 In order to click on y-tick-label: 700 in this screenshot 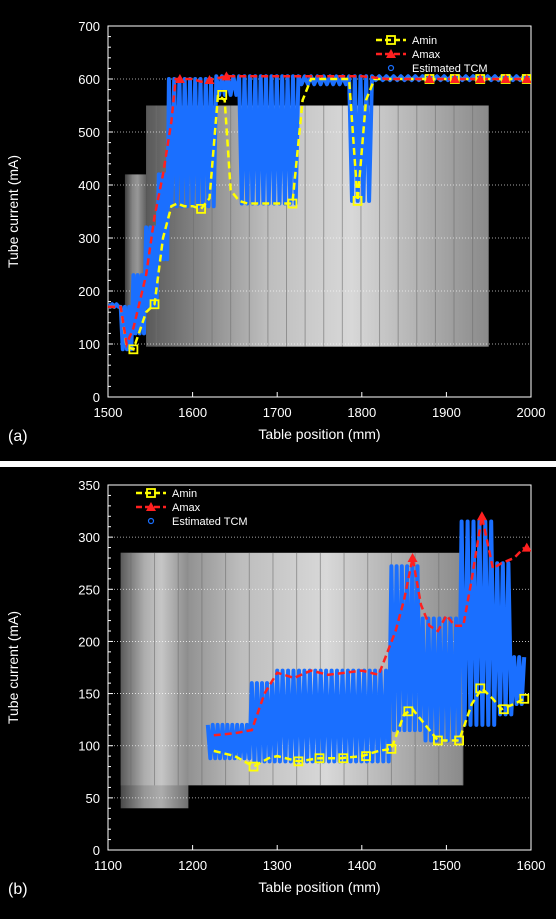, I will do `click(89, 26)`.